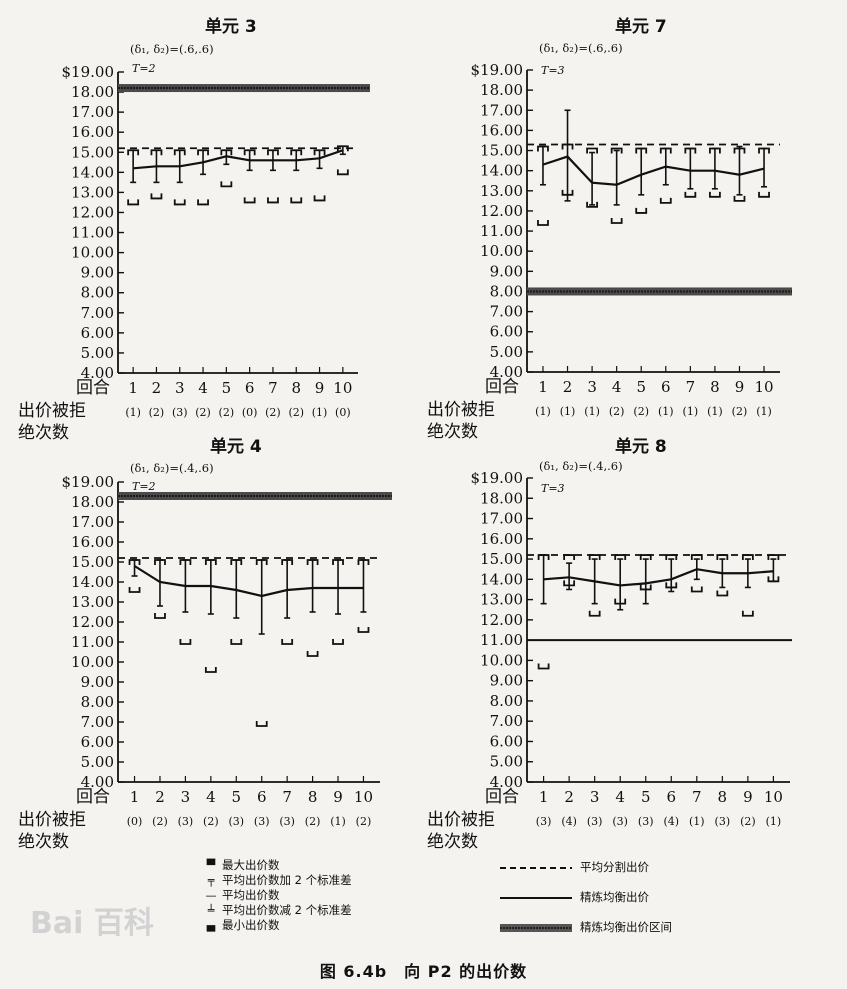 The width and height of the screenshot is (847, 989). Describe the element at coordinates (658, 577) in the screenshot. I see `mean-line` at that location.